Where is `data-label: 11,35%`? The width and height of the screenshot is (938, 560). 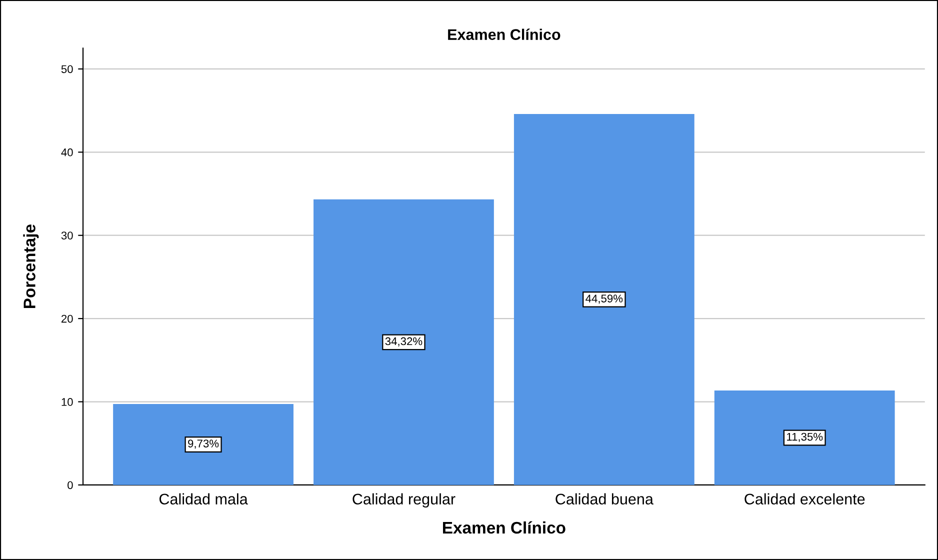 data-label: 11,35% is located at coordinates (805, 437).